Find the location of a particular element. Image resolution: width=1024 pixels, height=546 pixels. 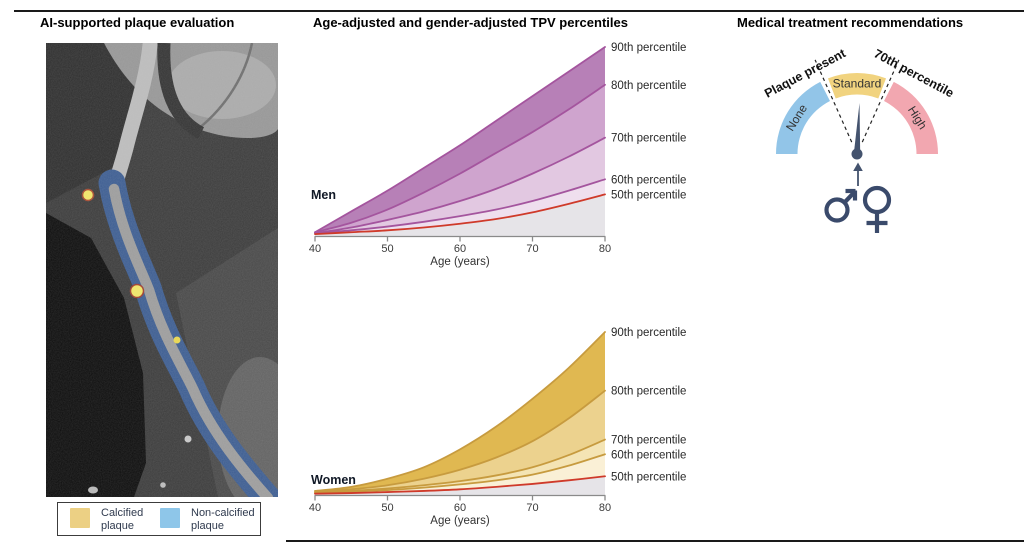

arrow-up-icon is located at coordinates (858, 174).